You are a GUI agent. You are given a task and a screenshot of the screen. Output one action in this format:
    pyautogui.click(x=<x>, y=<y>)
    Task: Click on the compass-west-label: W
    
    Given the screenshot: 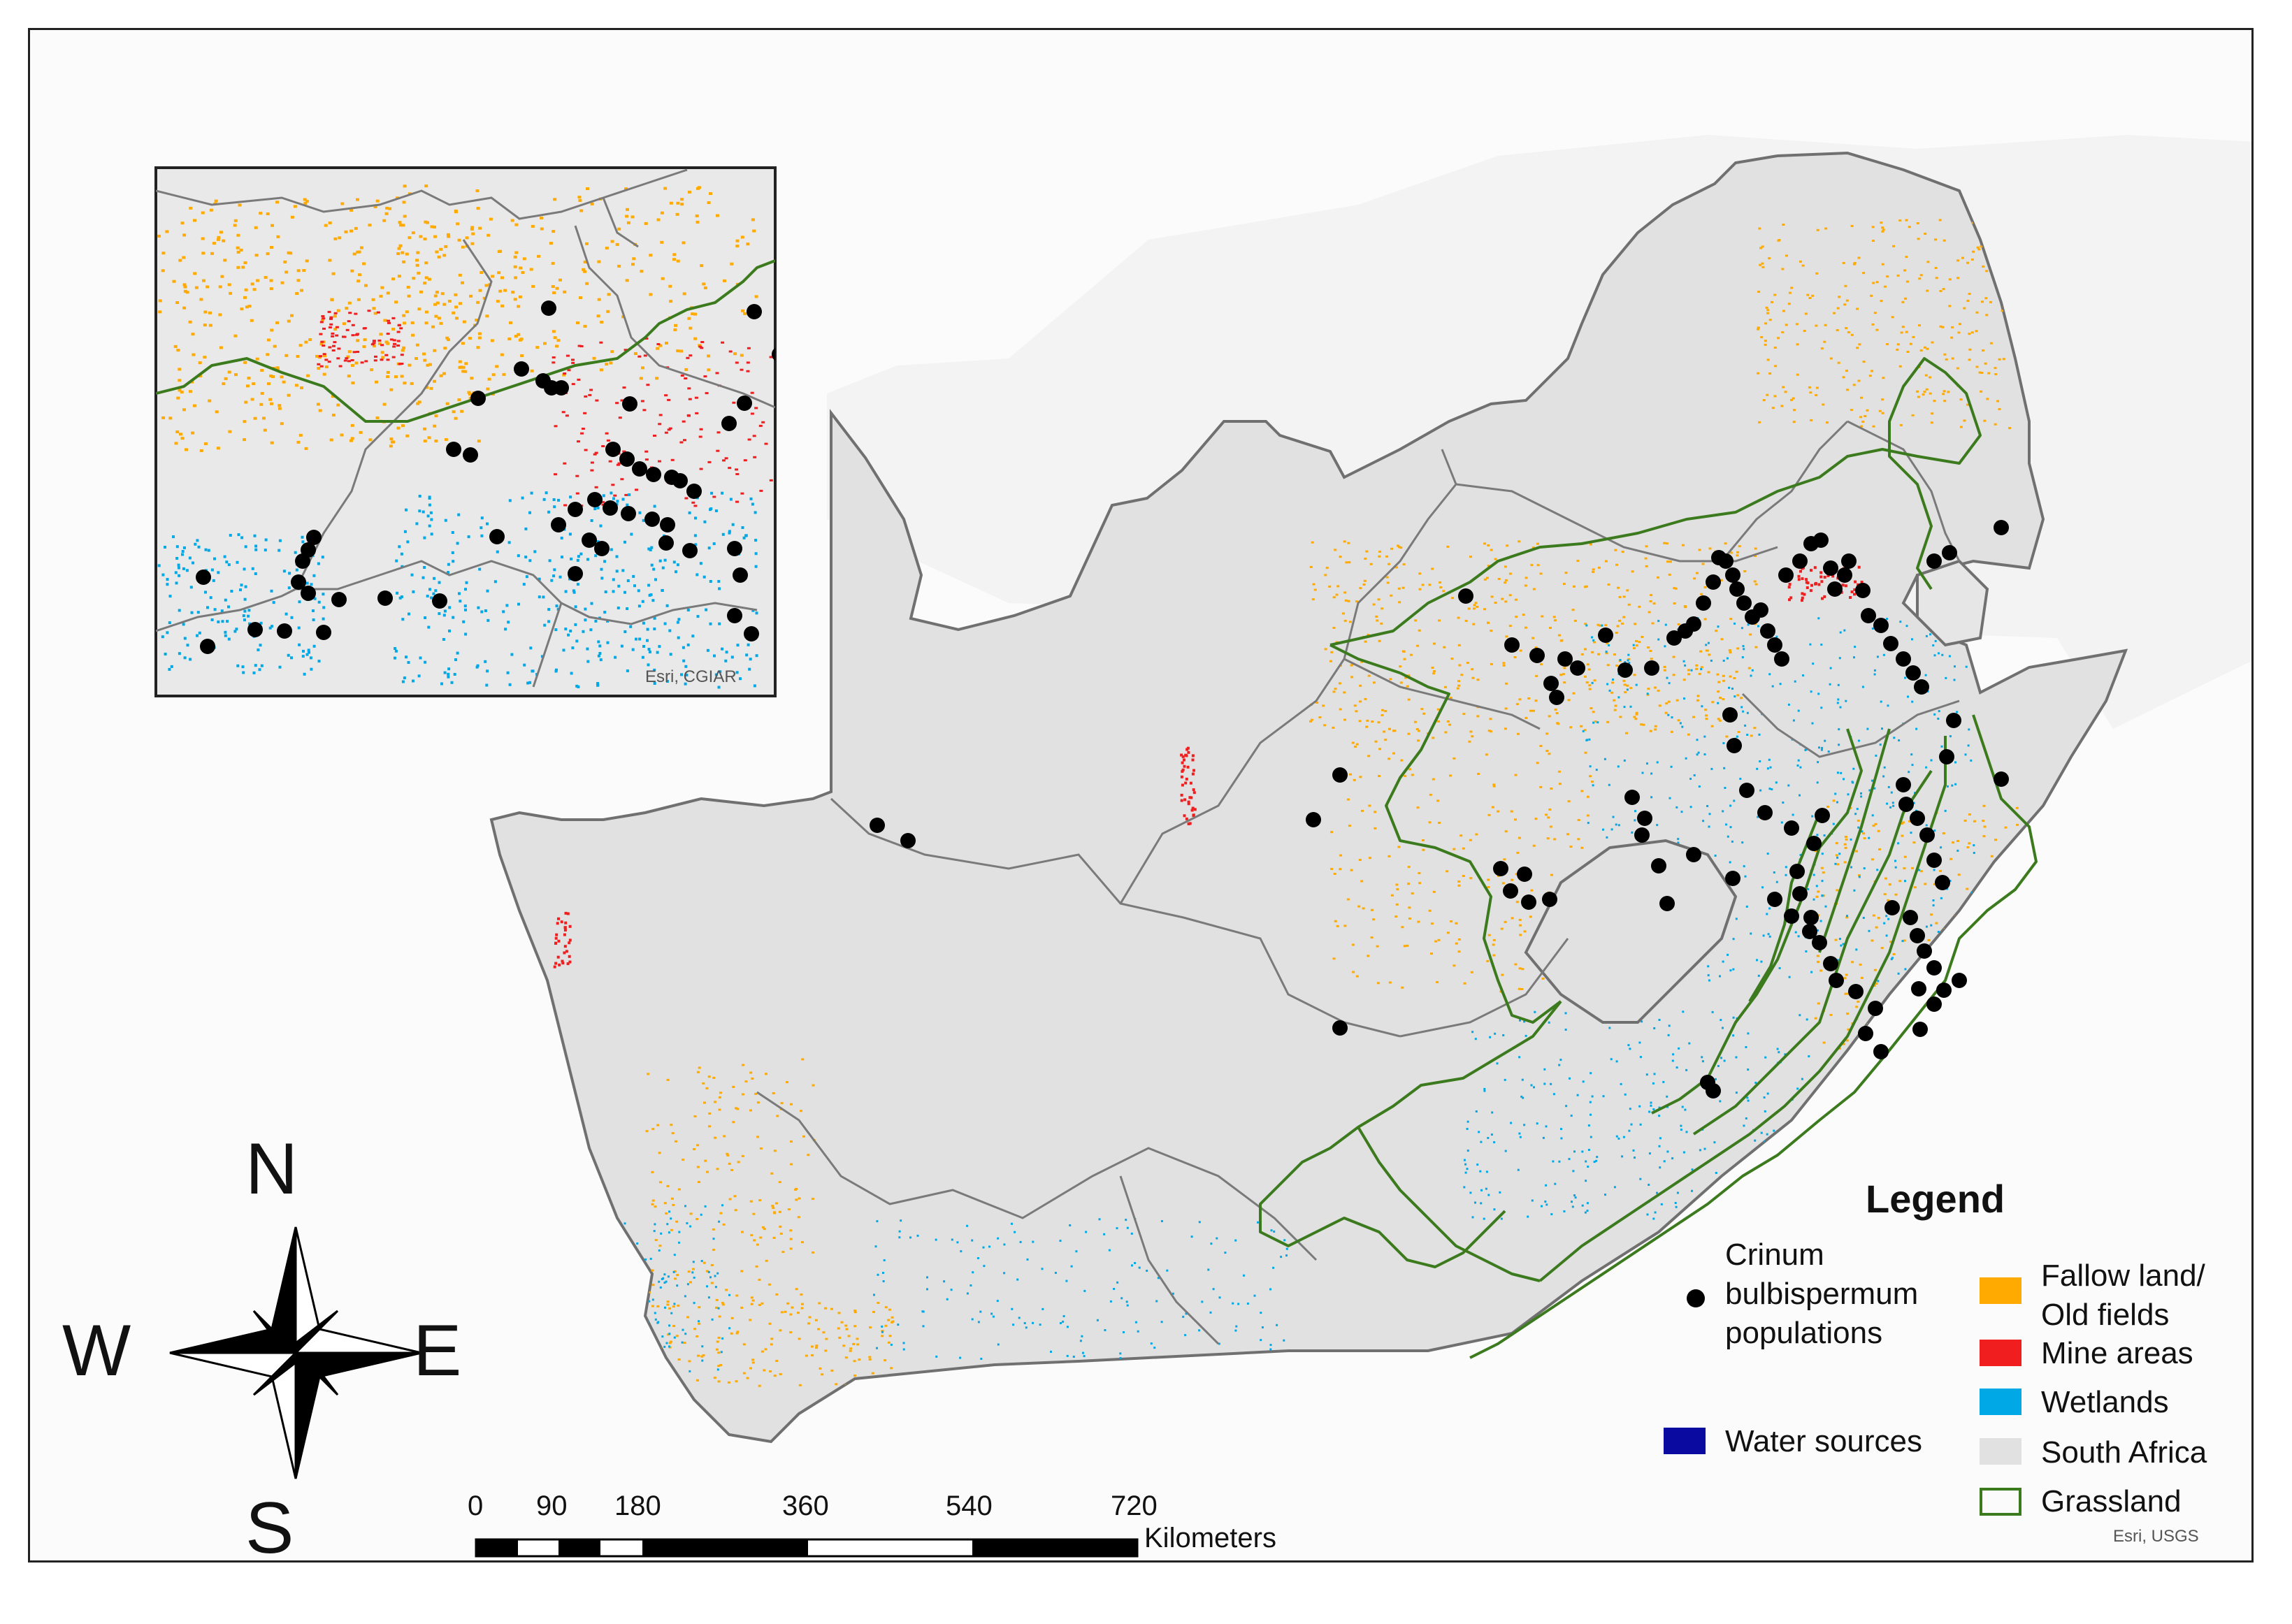 What is the action you would take?
    pyautogui.click(x=96, y=1351)
    